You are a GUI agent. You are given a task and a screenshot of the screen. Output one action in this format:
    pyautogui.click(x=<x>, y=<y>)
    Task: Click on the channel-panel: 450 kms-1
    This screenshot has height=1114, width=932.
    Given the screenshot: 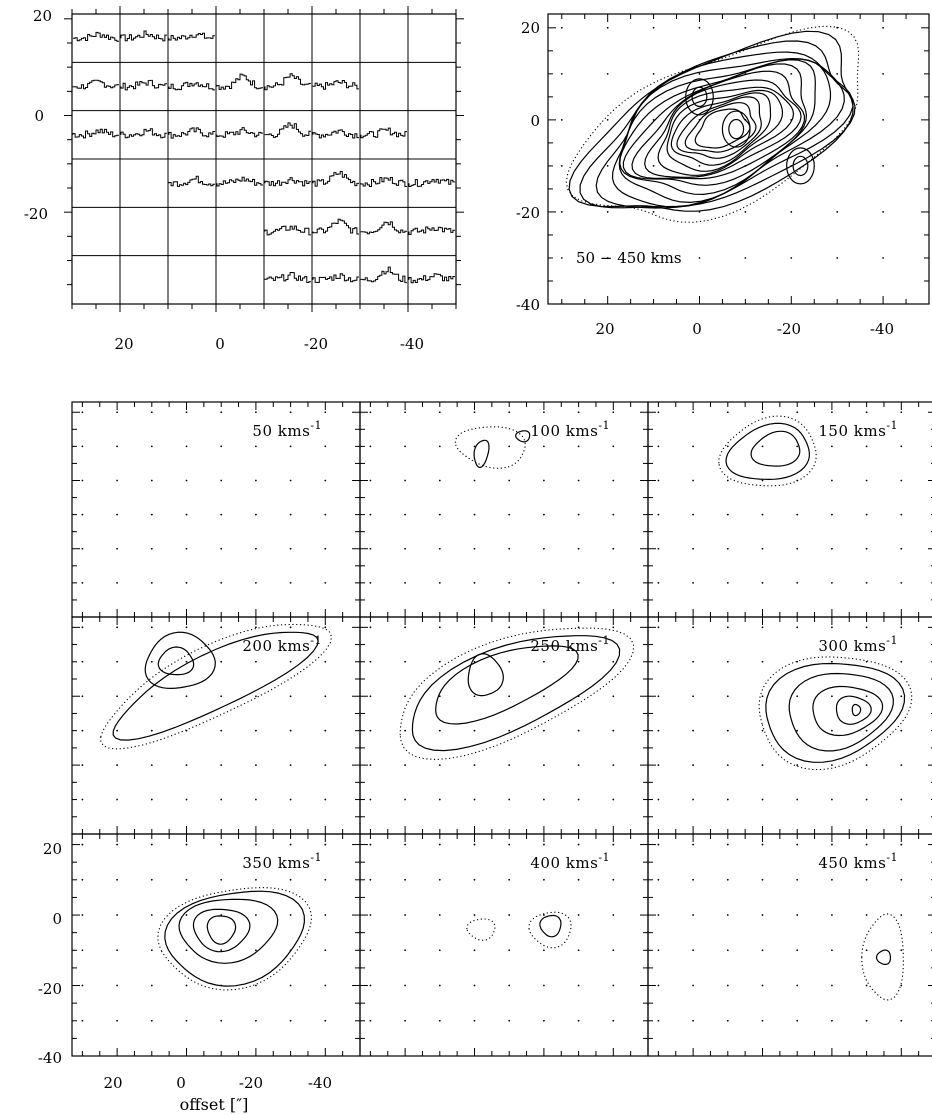 What is the action you would take?
    pyautogui.click(x=789, y=945)
    